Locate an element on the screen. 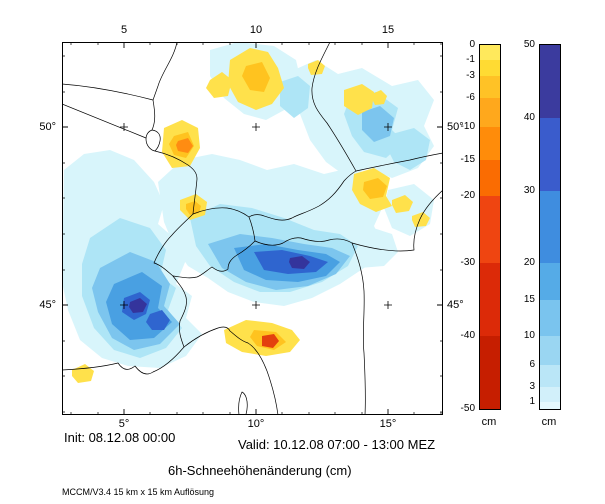  y-axis-tick-left: 45° is located at coordinates (47, 305).